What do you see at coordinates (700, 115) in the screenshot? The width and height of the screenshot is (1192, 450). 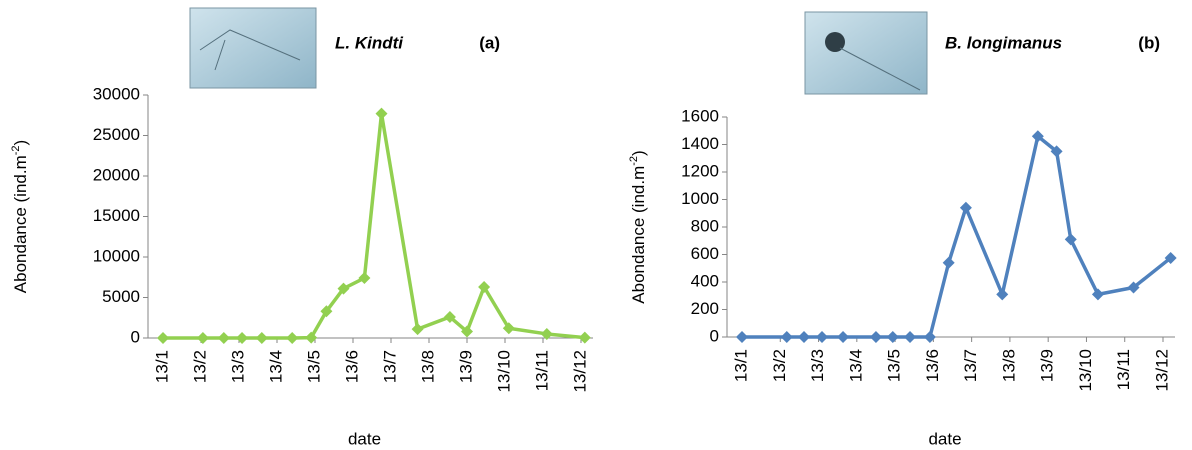 I see `y-tick-label: 1600` at bounding box center [700, 115].